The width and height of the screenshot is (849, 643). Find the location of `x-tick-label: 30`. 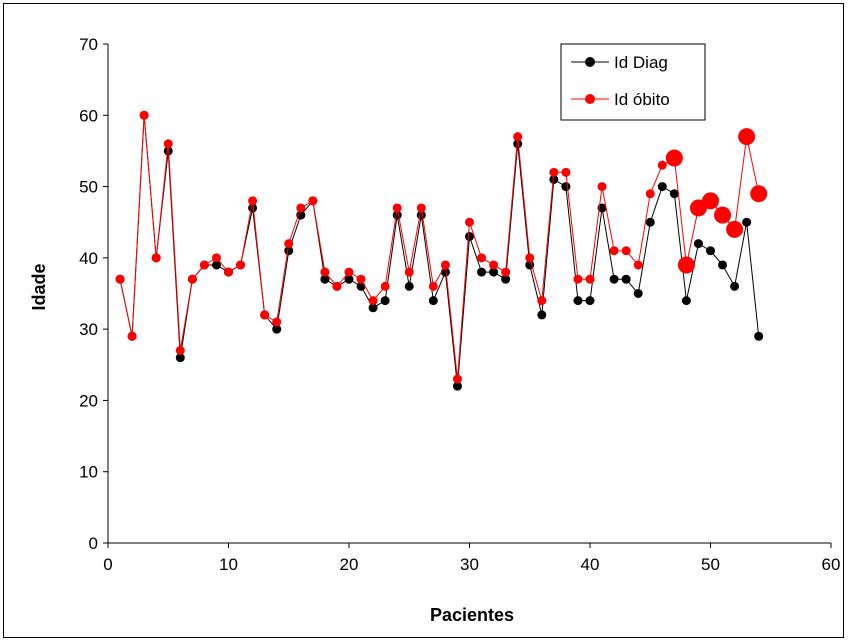

x-tick-label: 30 is located at coordinates (469, 564).